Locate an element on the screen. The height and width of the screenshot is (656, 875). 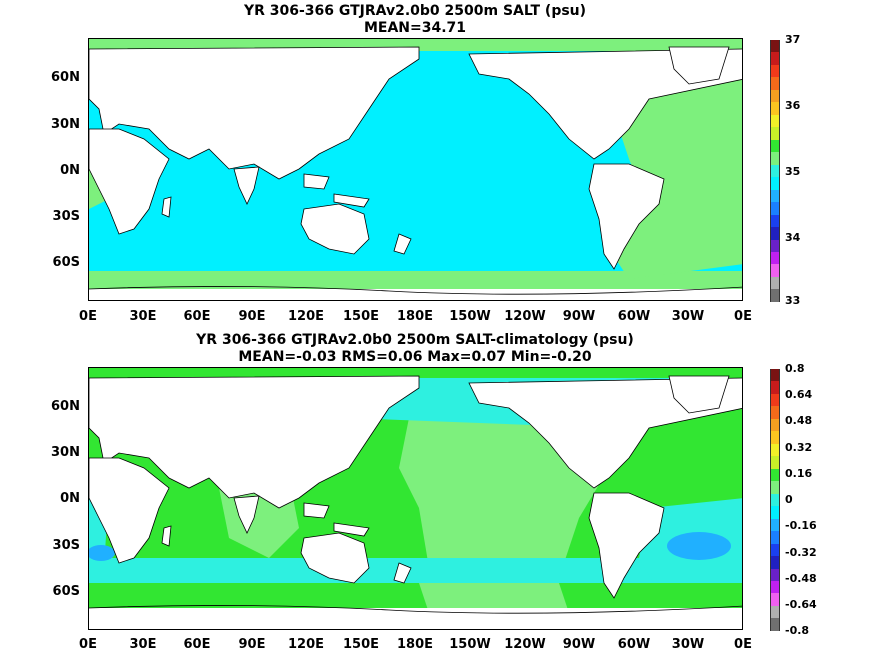
bottom-lat-label: 0N is located at coordinates (70, 498).